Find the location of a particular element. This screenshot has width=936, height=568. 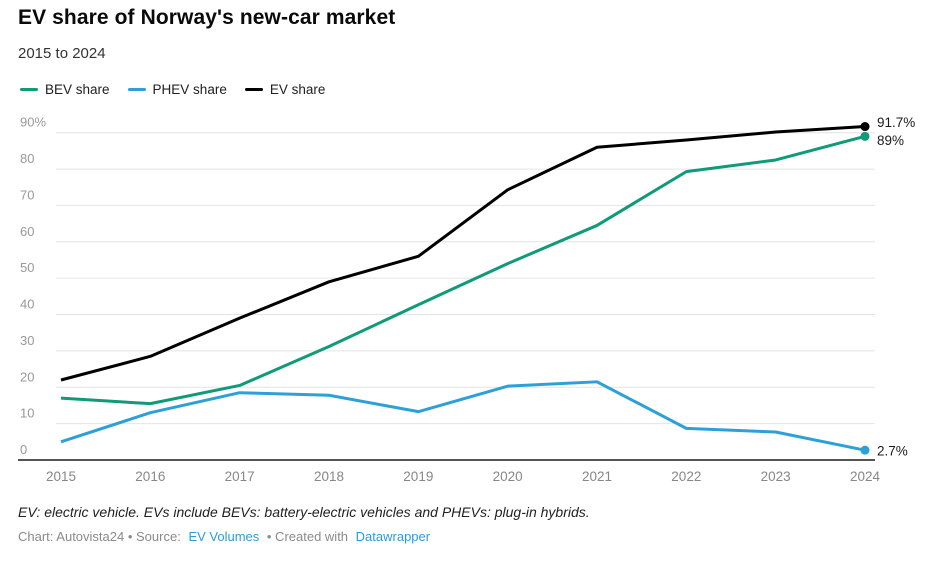

x-tick-label: 2019 is located at coordinates (418, 476).